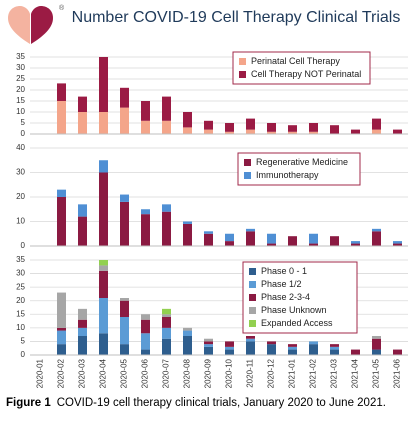 The height and width of the screenshot is (432, 414). What do you see at coordinates (397, 373) in the screenshot?
I see `x-tick-label: 2021-06` at bounding box center [397, 373].